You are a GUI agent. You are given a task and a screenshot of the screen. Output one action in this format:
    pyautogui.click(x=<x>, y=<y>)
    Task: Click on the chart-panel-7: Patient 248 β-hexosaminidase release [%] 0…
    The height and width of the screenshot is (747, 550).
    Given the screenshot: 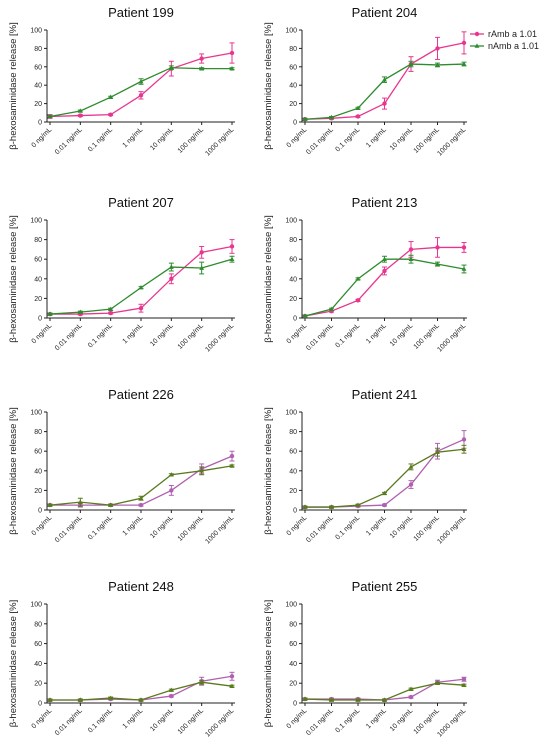 What is the action you would take?
    pyautogui.click(x=121, y=659)
    